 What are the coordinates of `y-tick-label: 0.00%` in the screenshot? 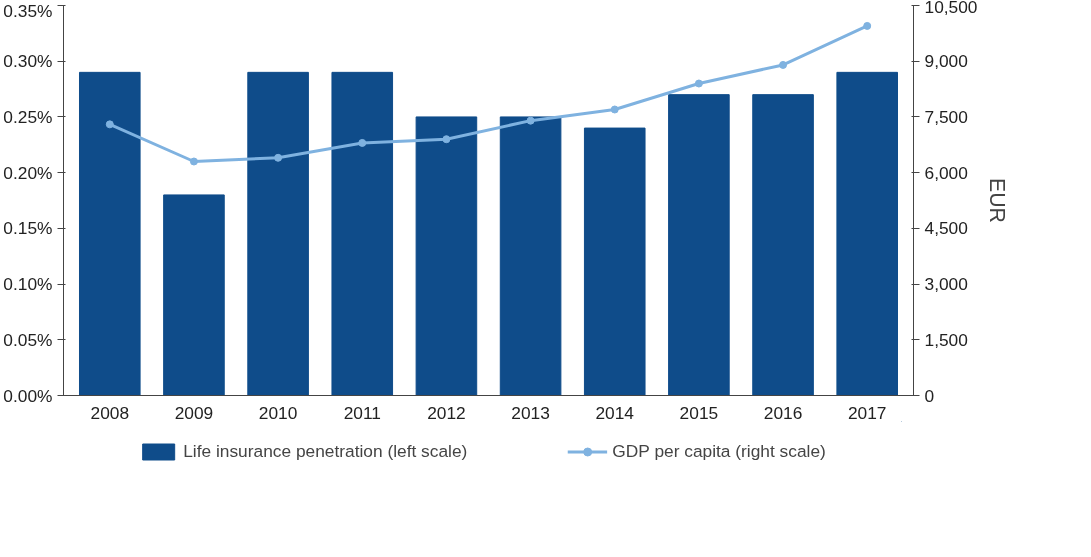 It's located at (28, 395).